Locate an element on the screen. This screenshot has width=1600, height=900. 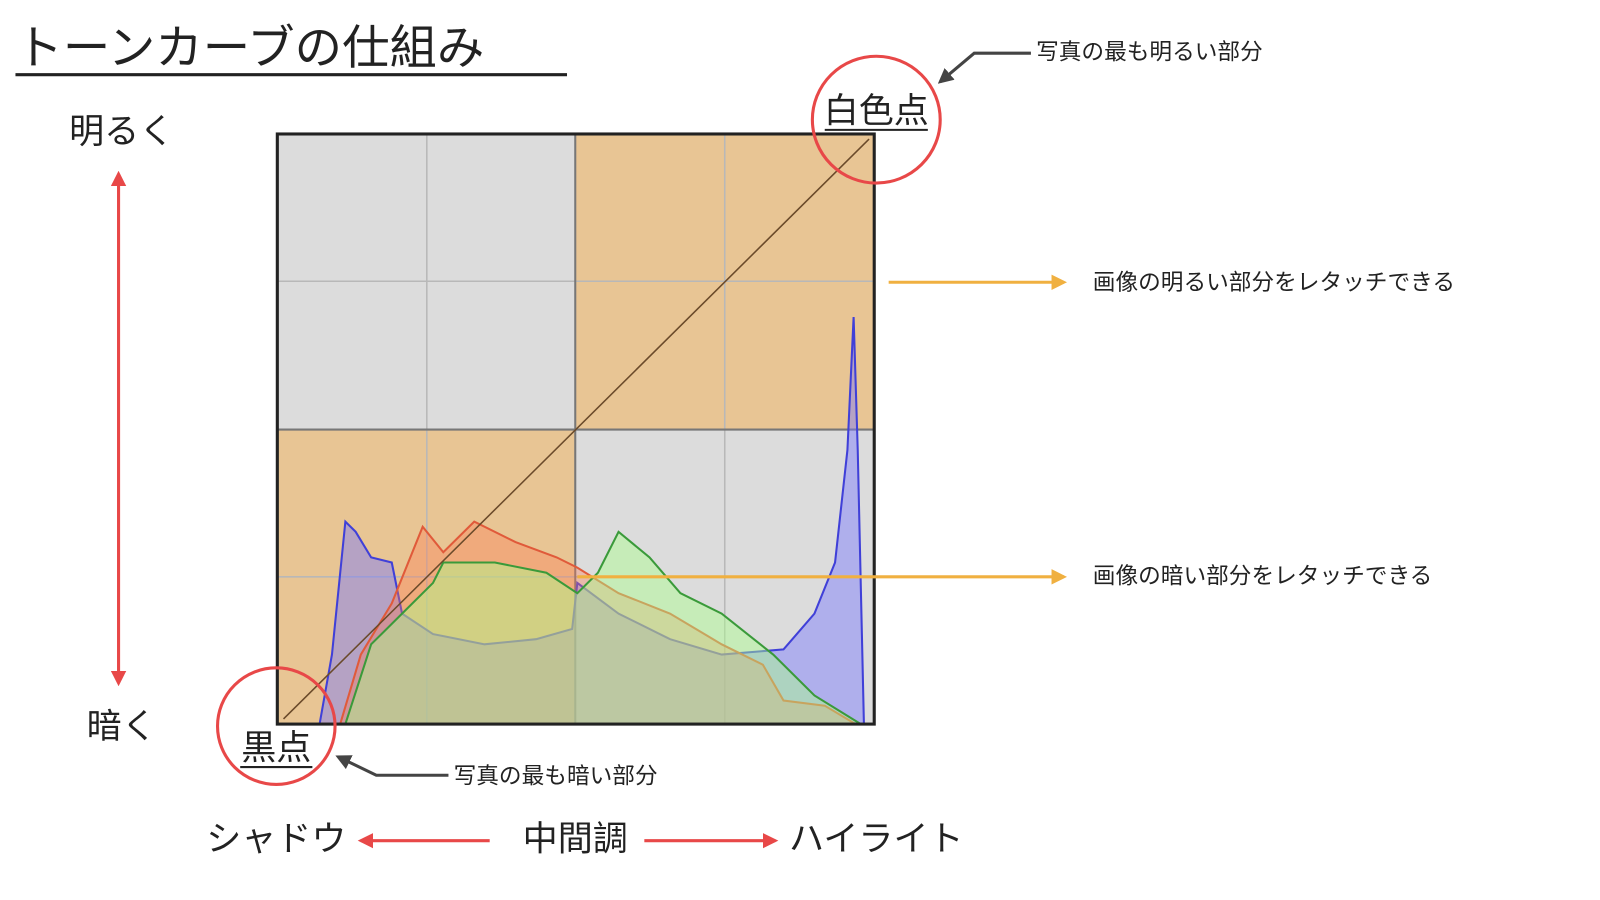
black-circle is located at coordinates (276, 726).